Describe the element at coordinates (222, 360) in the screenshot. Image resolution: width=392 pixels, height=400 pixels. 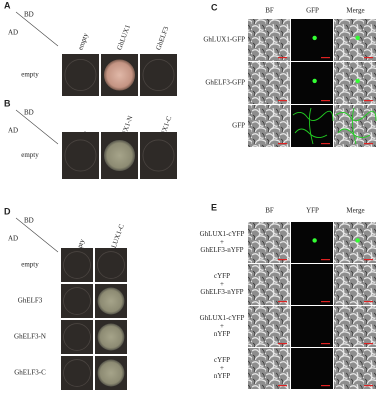
I see `row-label: cYFP` at that location.